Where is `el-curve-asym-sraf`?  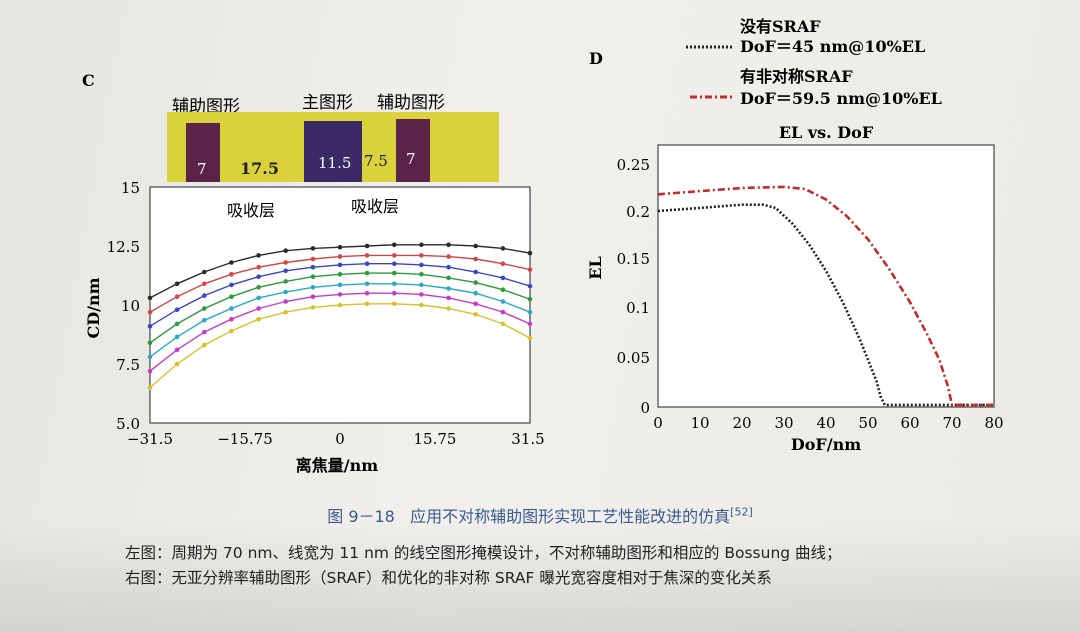
el-curve-asym-sraf is located at coordinates (825, 296).